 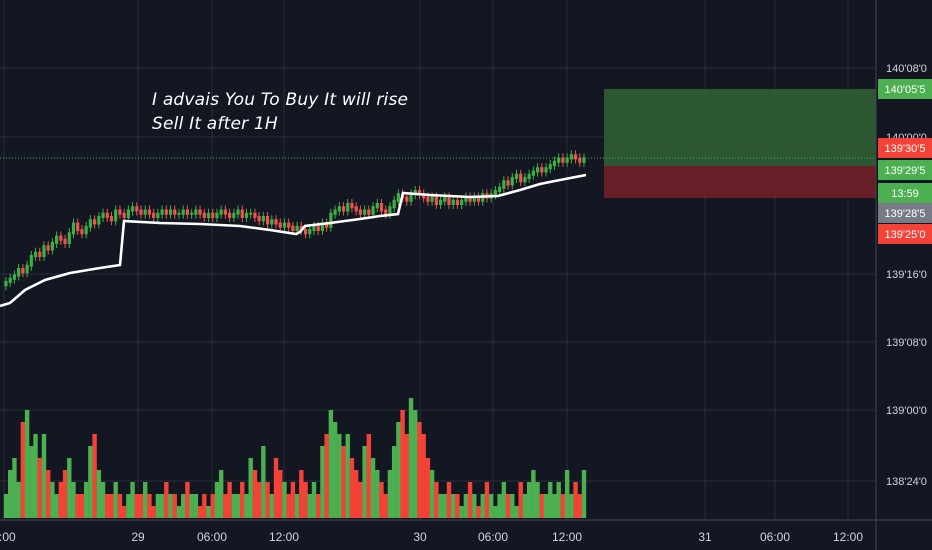 I want to click on price-label: 139'25'0, so click(x=905, y=234).